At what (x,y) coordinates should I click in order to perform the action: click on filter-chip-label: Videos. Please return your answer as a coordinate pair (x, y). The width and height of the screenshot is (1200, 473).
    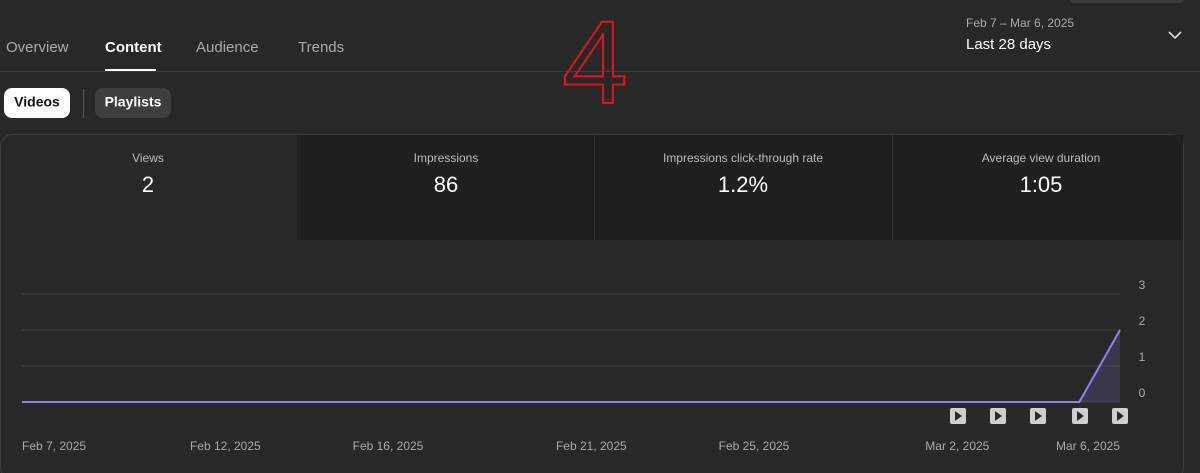
    Looking at the image, I should click on (37, 102).